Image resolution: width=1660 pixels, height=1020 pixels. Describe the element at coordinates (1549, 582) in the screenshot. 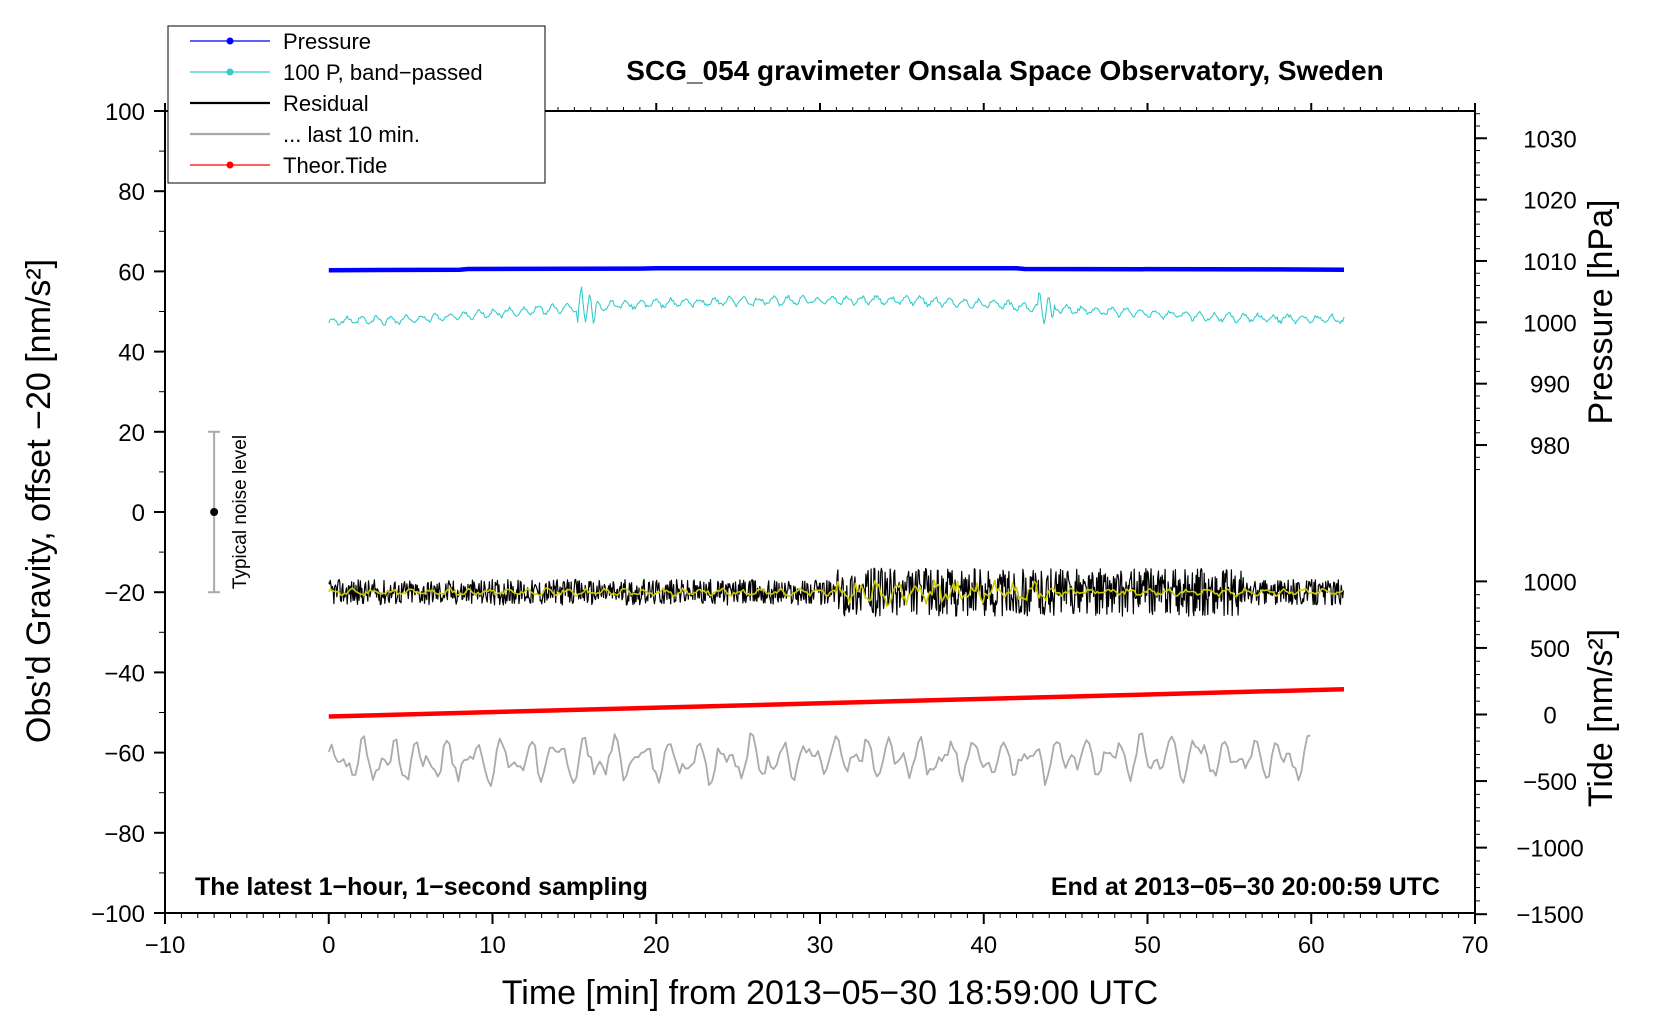

I see `tide-tick-label: 1000` at that location.